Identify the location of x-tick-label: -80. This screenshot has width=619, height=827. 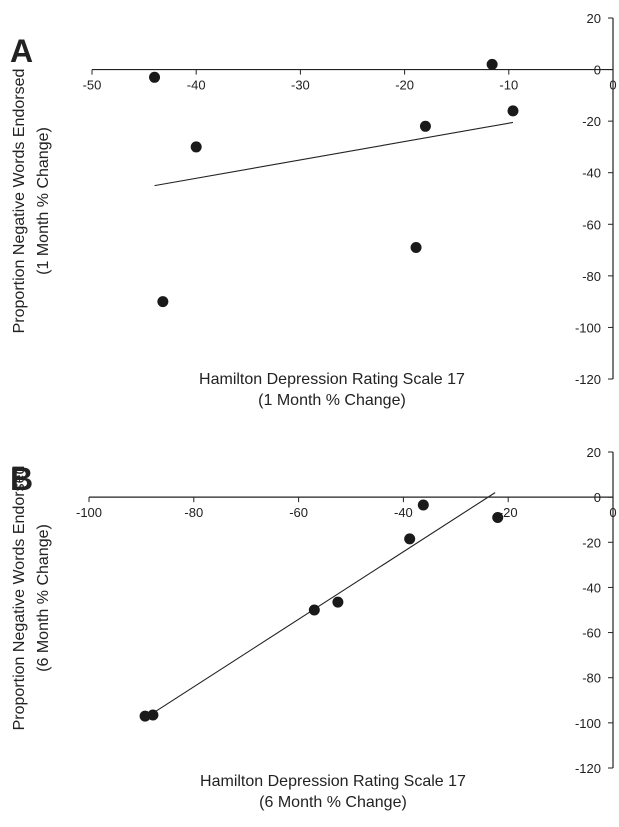
(193, 512).